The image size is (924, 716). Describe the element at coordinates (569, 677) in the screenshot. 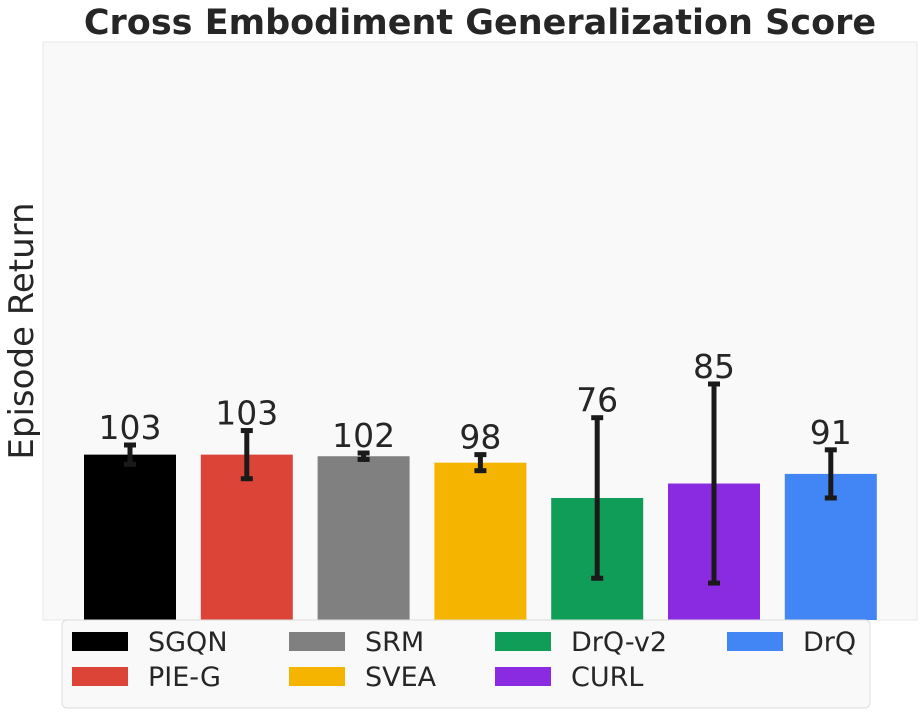

I see `legend-item-curl: CURL` at that location.